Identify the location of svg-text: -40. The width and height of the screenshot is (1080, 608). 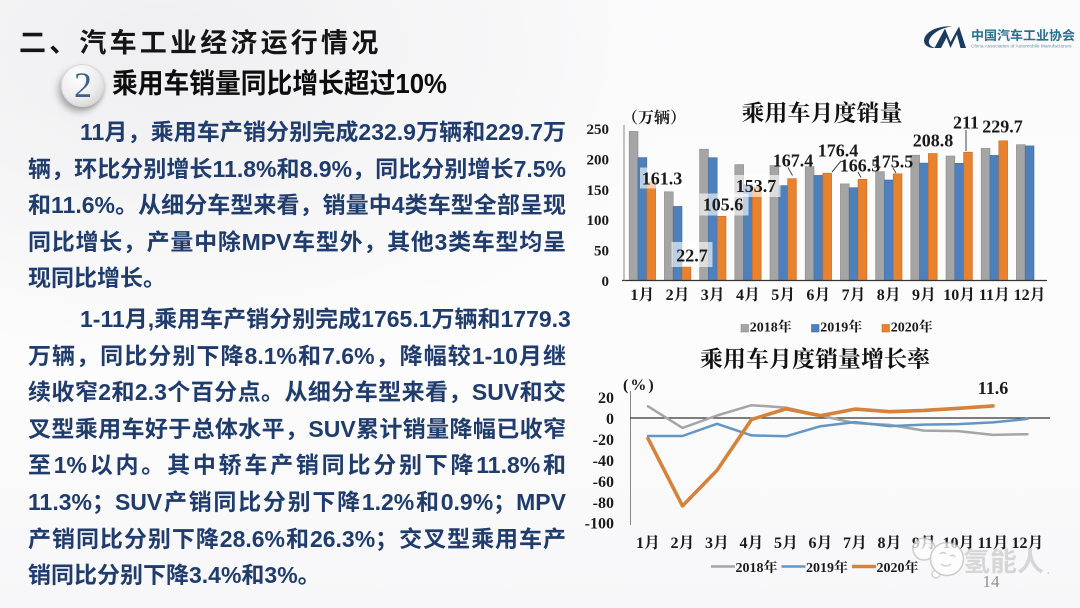
(603, 461).